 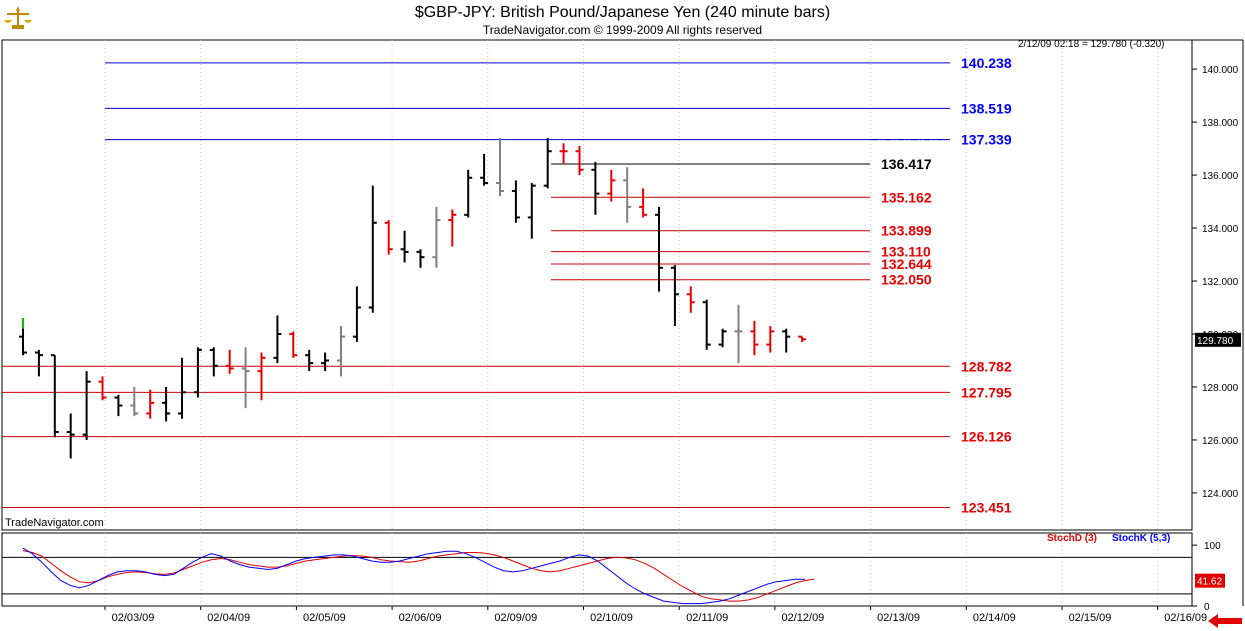 I want to click on x-tick-label: 02/06/09, so click(x=420, y=618).